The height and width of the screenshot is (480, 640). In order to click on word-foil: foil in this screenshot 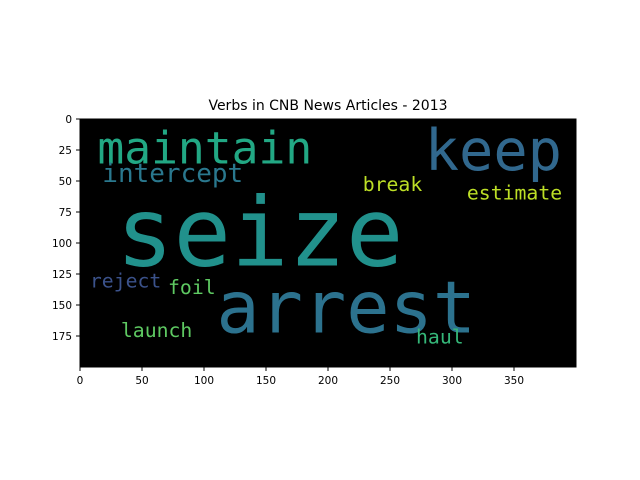, I will do `click(192, 287)`.